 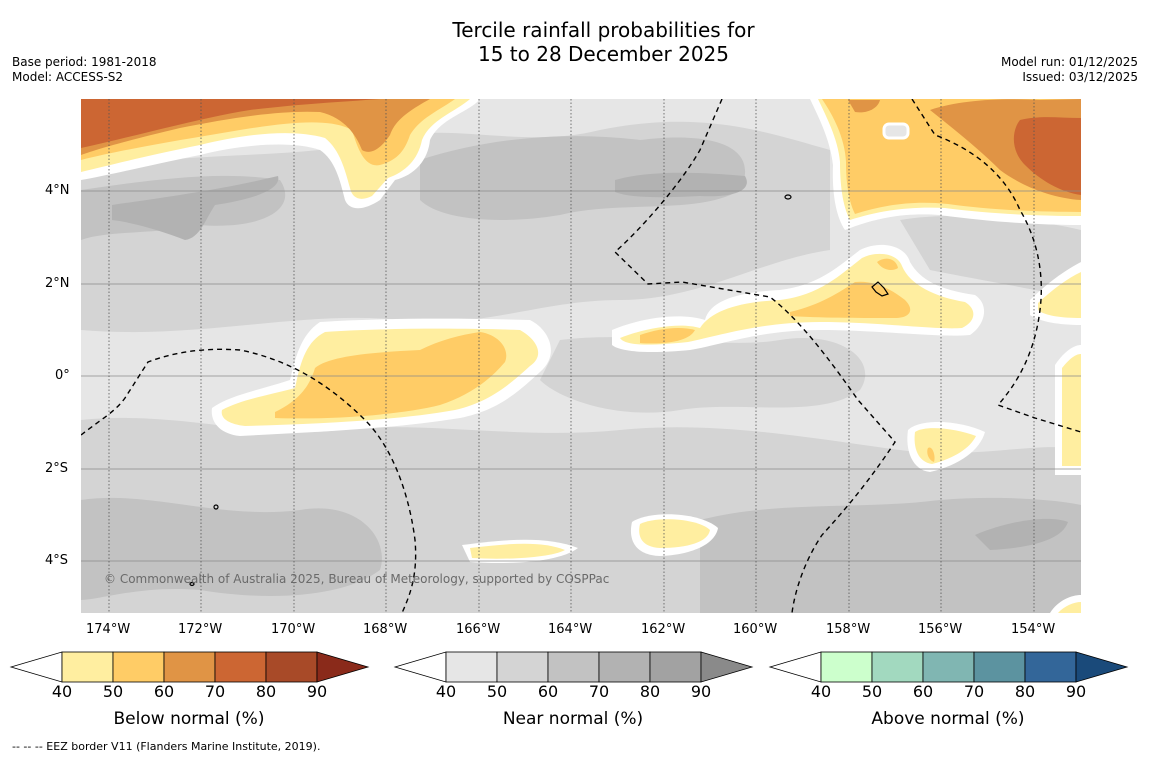 I want to click on lon-label: 162°W, so click(x=663, y=629).